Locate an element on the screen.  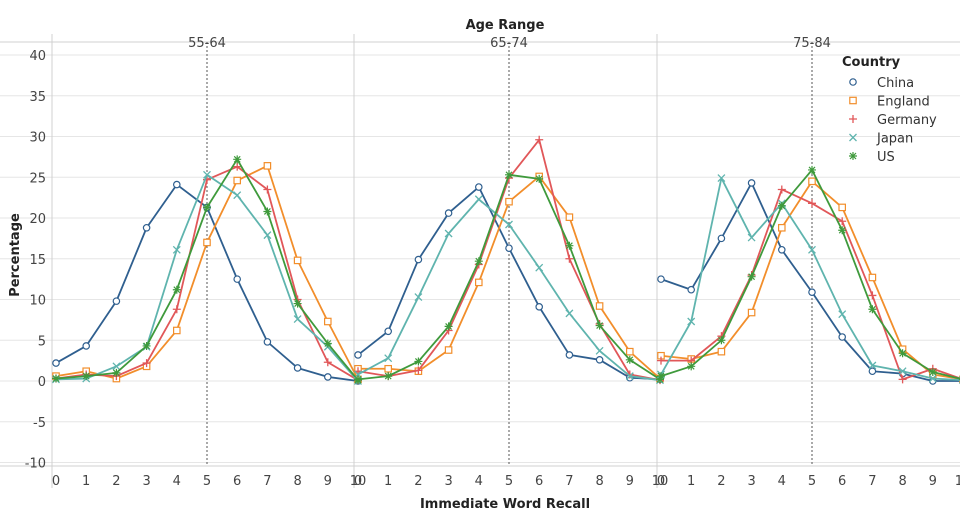
legend-marker-england is located at coordinates (853, 100).